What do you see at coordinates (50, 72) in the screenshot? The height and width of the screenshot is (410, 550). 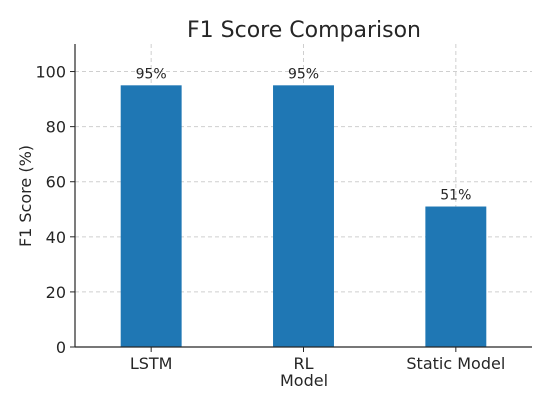 I see `y-tick-label: 100` at bounding box center [50, 72].